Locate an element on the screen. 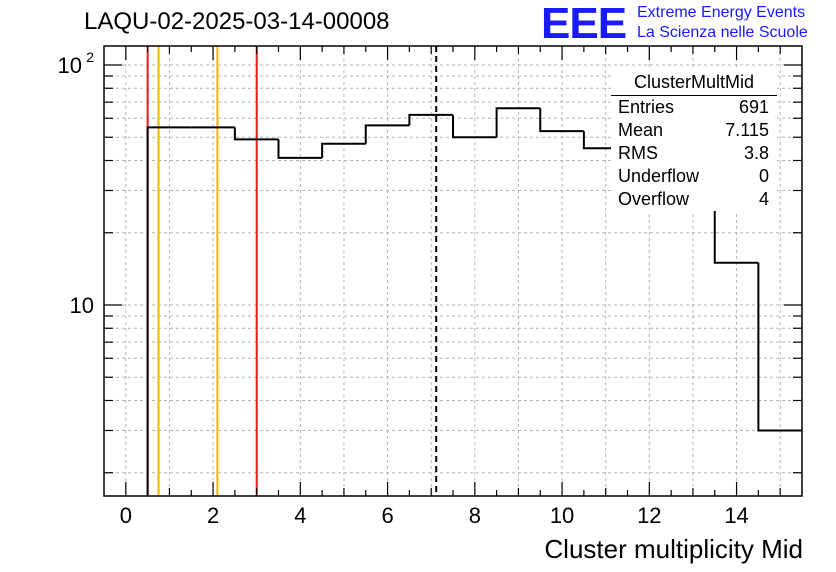  stats-value: 4 is located at coordinates (763, 199).